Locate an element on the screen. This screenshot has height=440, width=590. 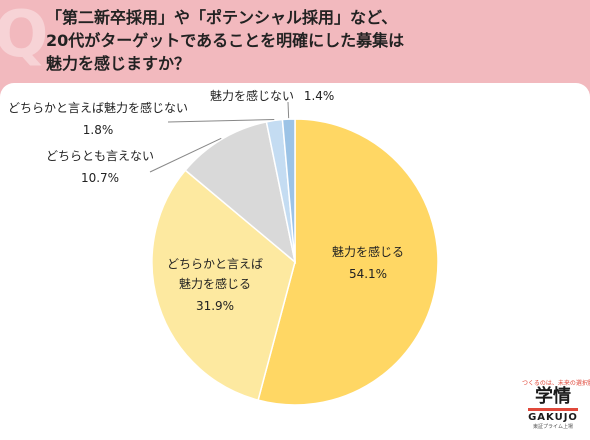
slice-label-4: どちらかと言えば魅力を感じない is located at coordinates (98, 107).